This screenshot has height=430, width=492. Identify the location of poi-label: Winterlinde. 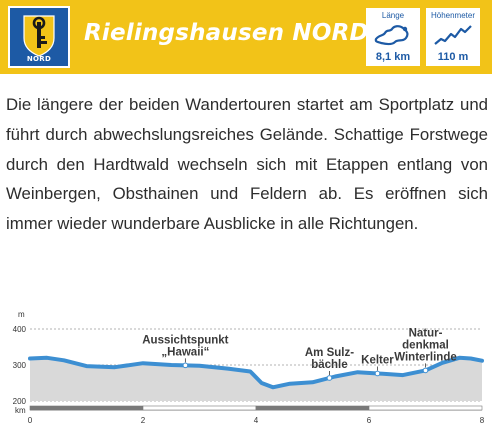
(425, 357).